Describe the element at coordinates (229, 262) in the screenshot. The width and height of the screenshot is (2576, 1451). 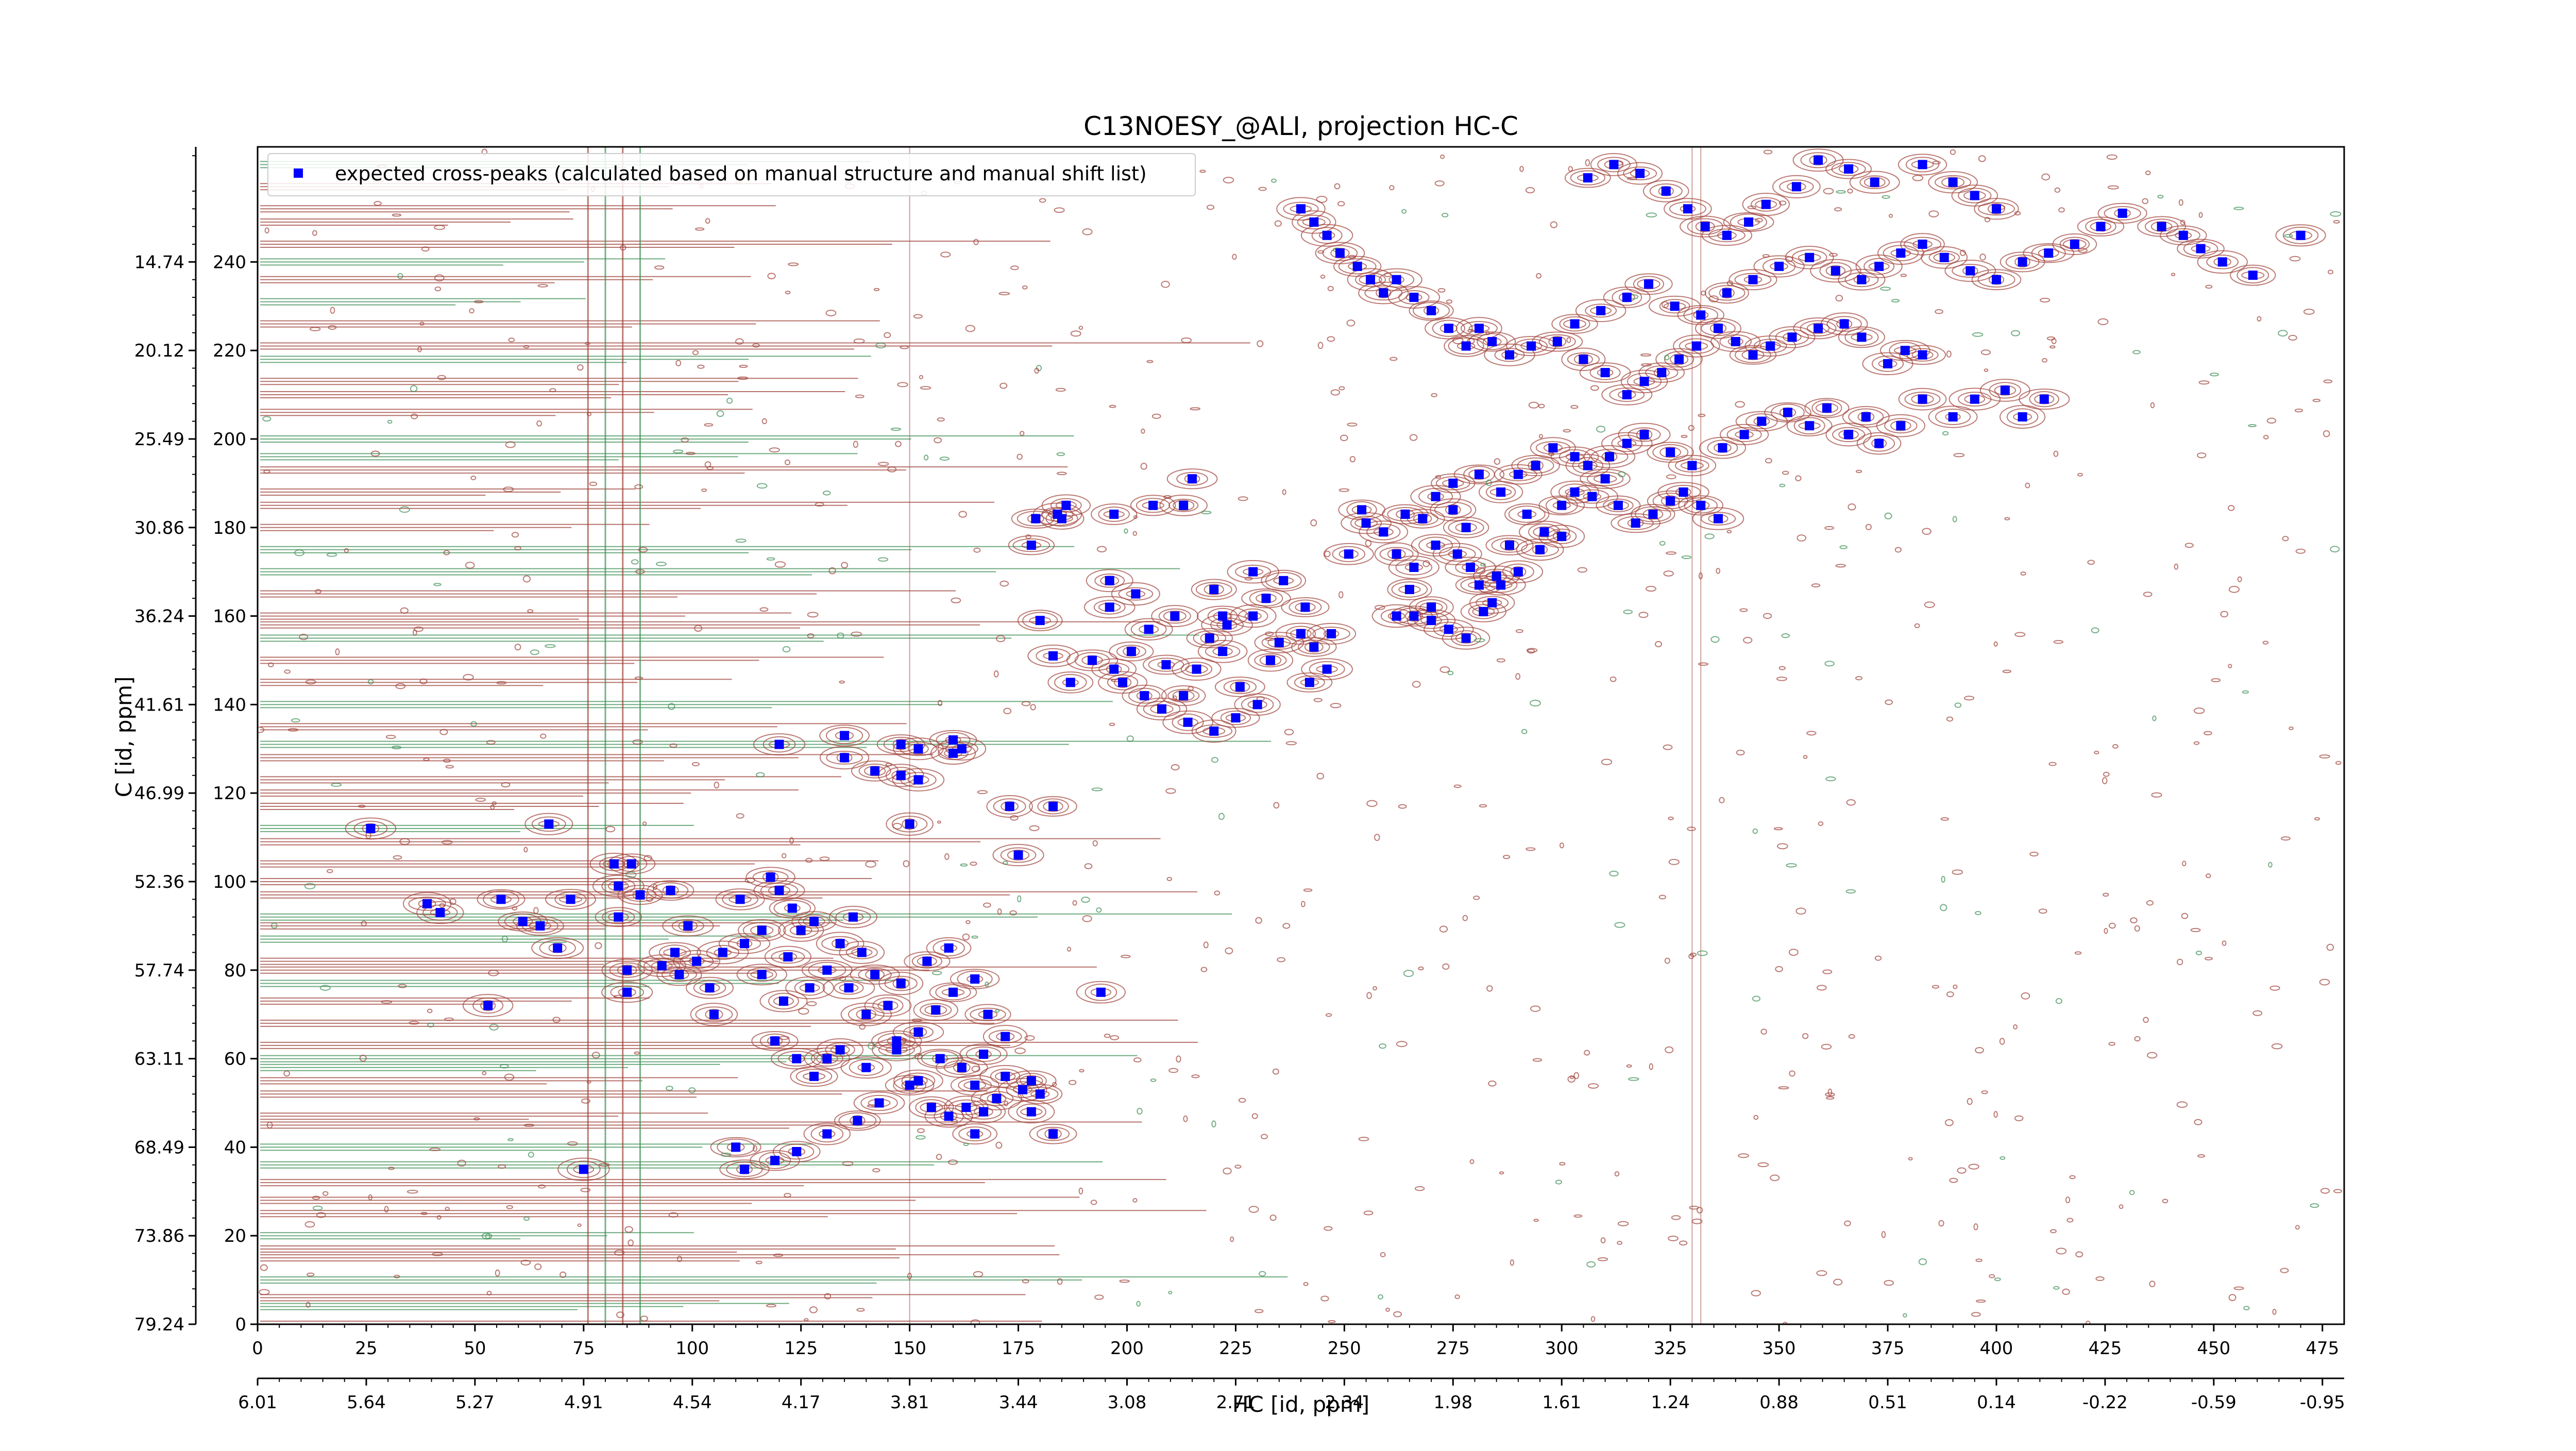
I see `y-tick-label: 240` at that location.